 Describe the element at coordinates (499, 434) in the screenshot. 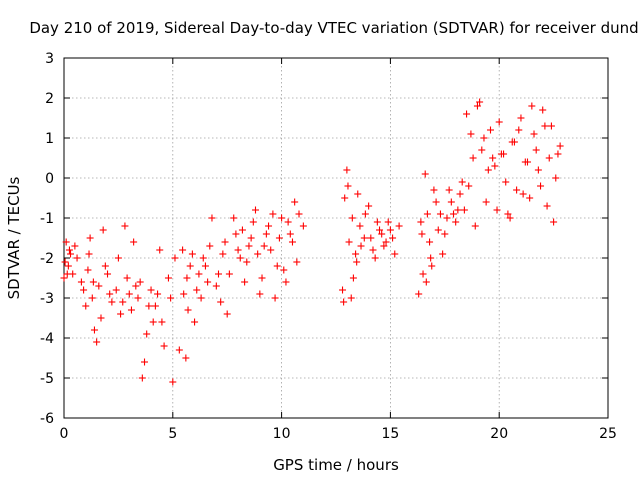

I see `x-tick-label: 20` at that location.